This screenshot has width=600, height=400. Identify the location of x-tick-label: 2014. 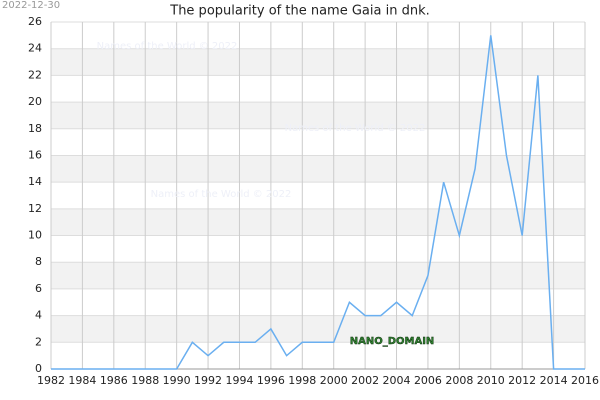
(554, 380).